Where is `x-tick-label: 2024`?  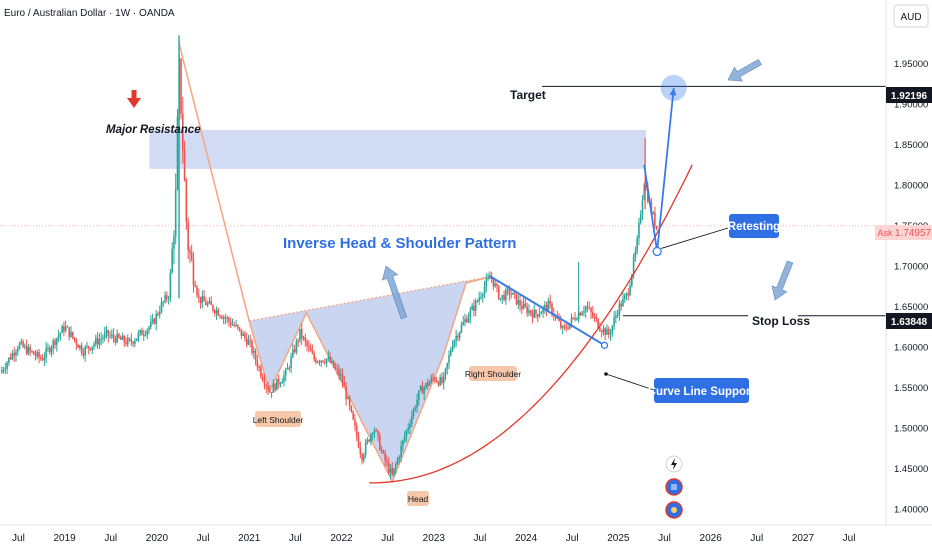 x-tick-label: 2024 is located at coordinates (526, 538).